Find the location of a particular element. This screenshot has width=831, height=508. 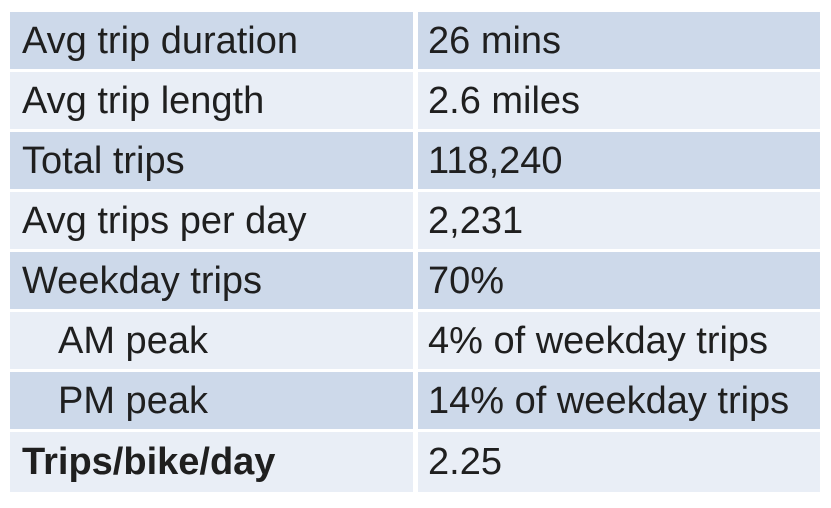

table-row: Avg trip duration 26 mins is located at coordinates (415, 42).